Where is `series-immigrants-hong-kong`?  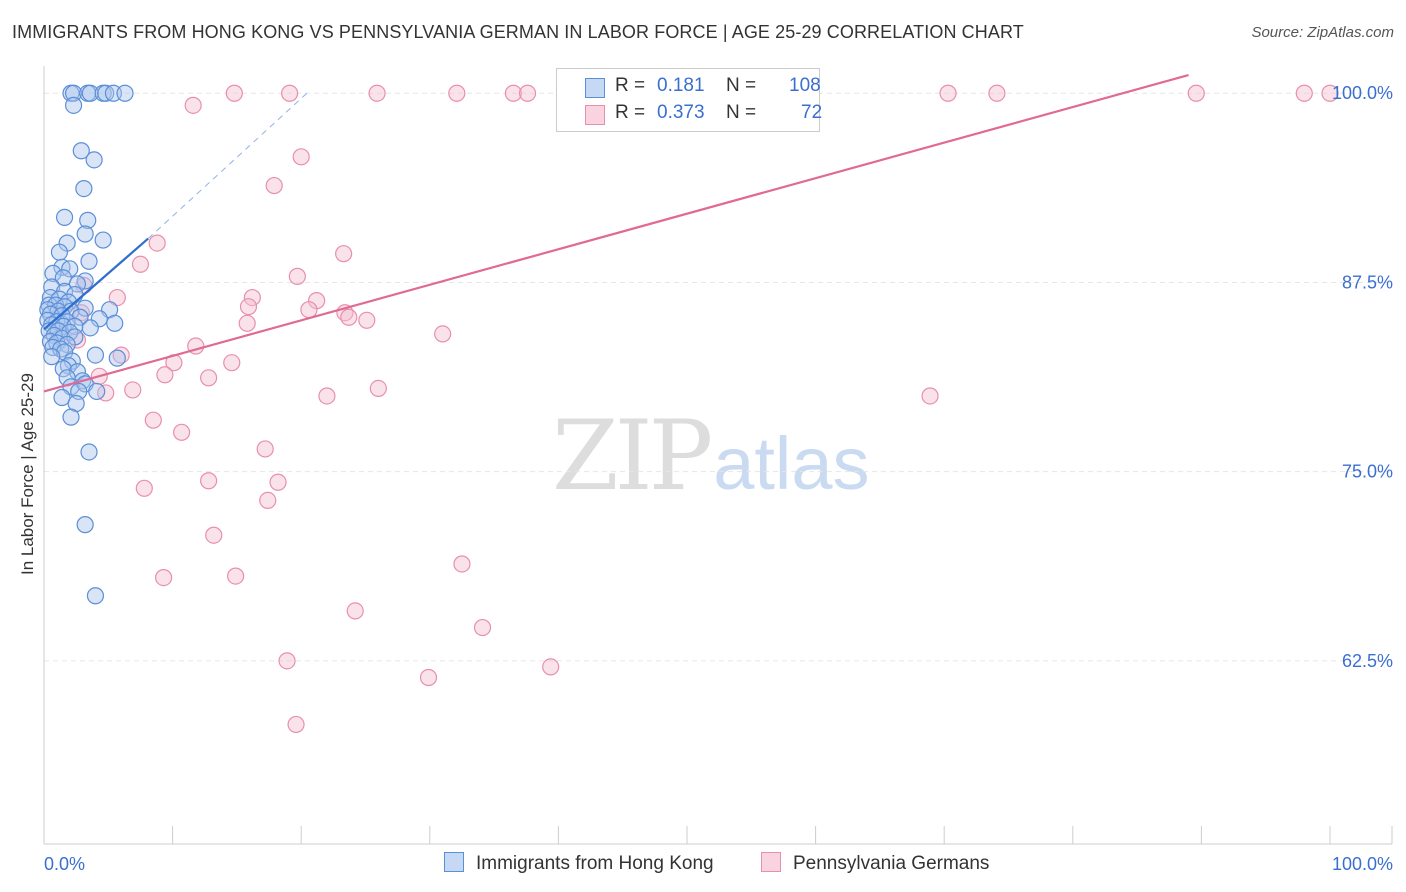
series-immigrants-hong-kong is located at coordinates (86, 344).